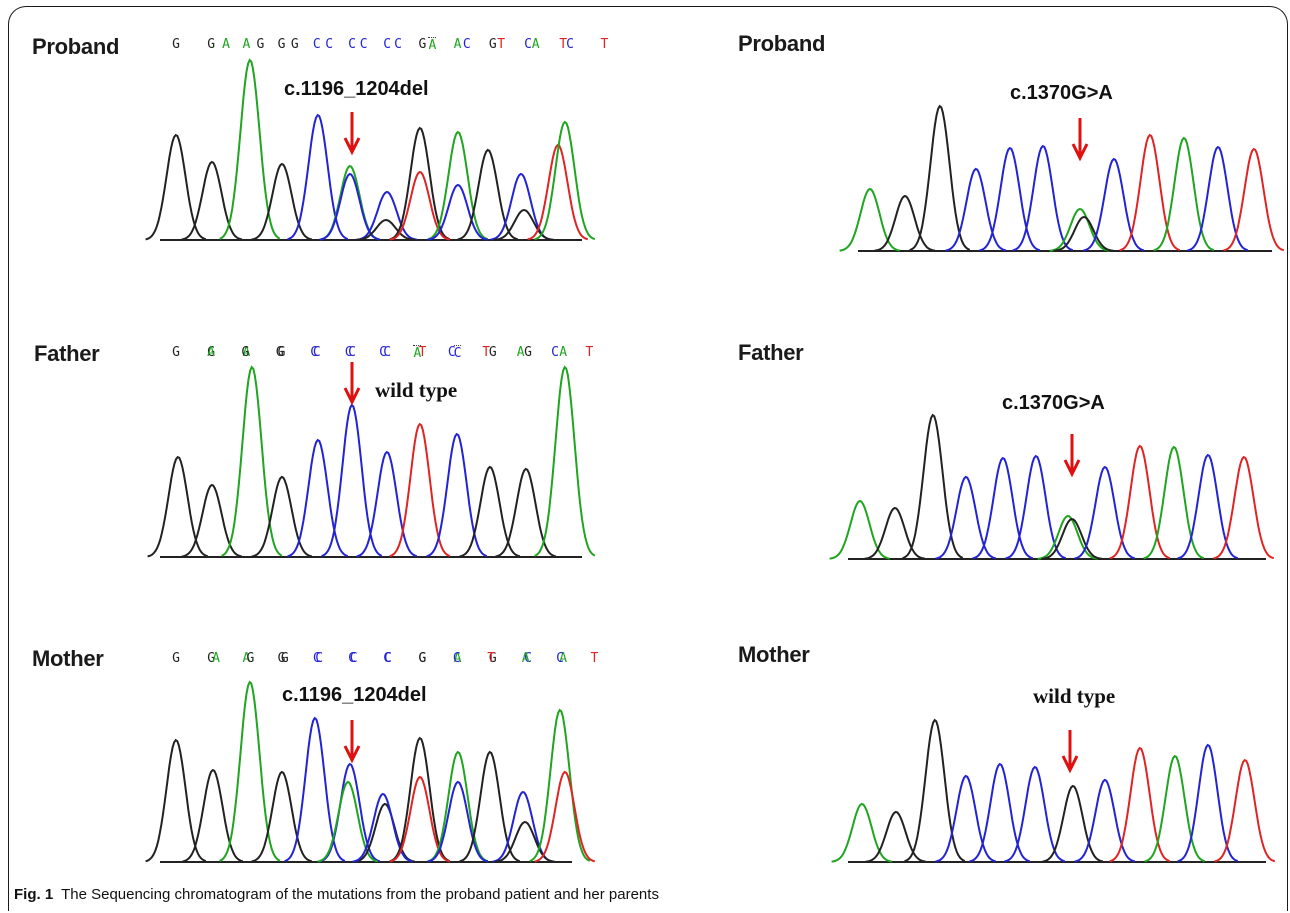 This screenshot has width=1290, height=913. I want to click on panel-label: Proband, so click(782, 43).